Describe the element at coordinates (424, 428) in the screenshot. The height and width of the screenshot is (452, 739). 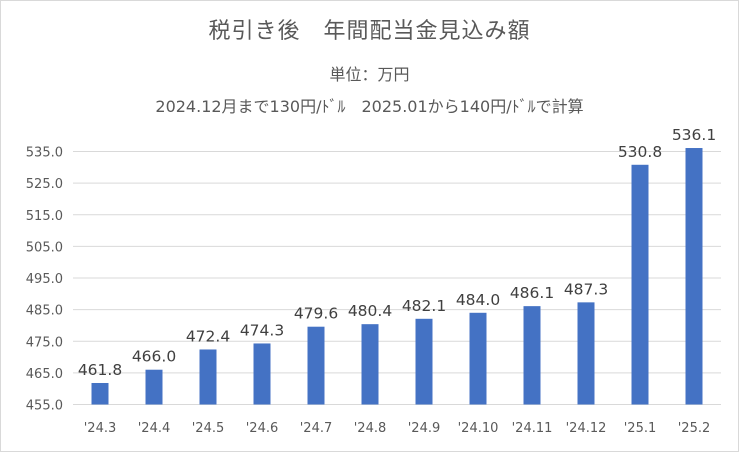
I see `x-tick-label: '24.9` at that location.